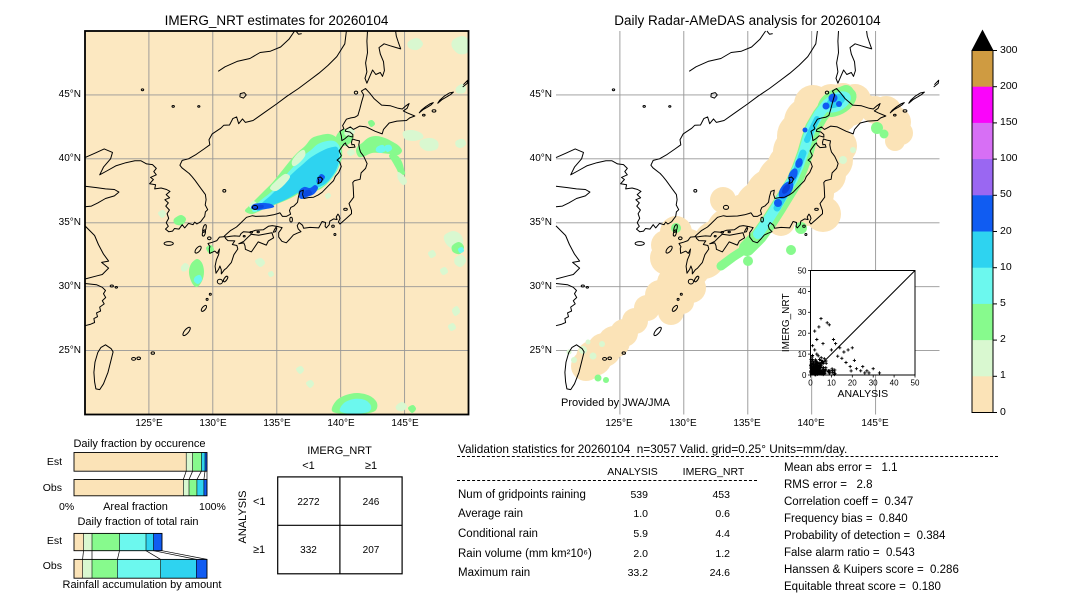  What do you see at coordinates (786, 322) in the screenshot?
I see `svg-text: IMERG_NRT` at bounding box center [786, 322].